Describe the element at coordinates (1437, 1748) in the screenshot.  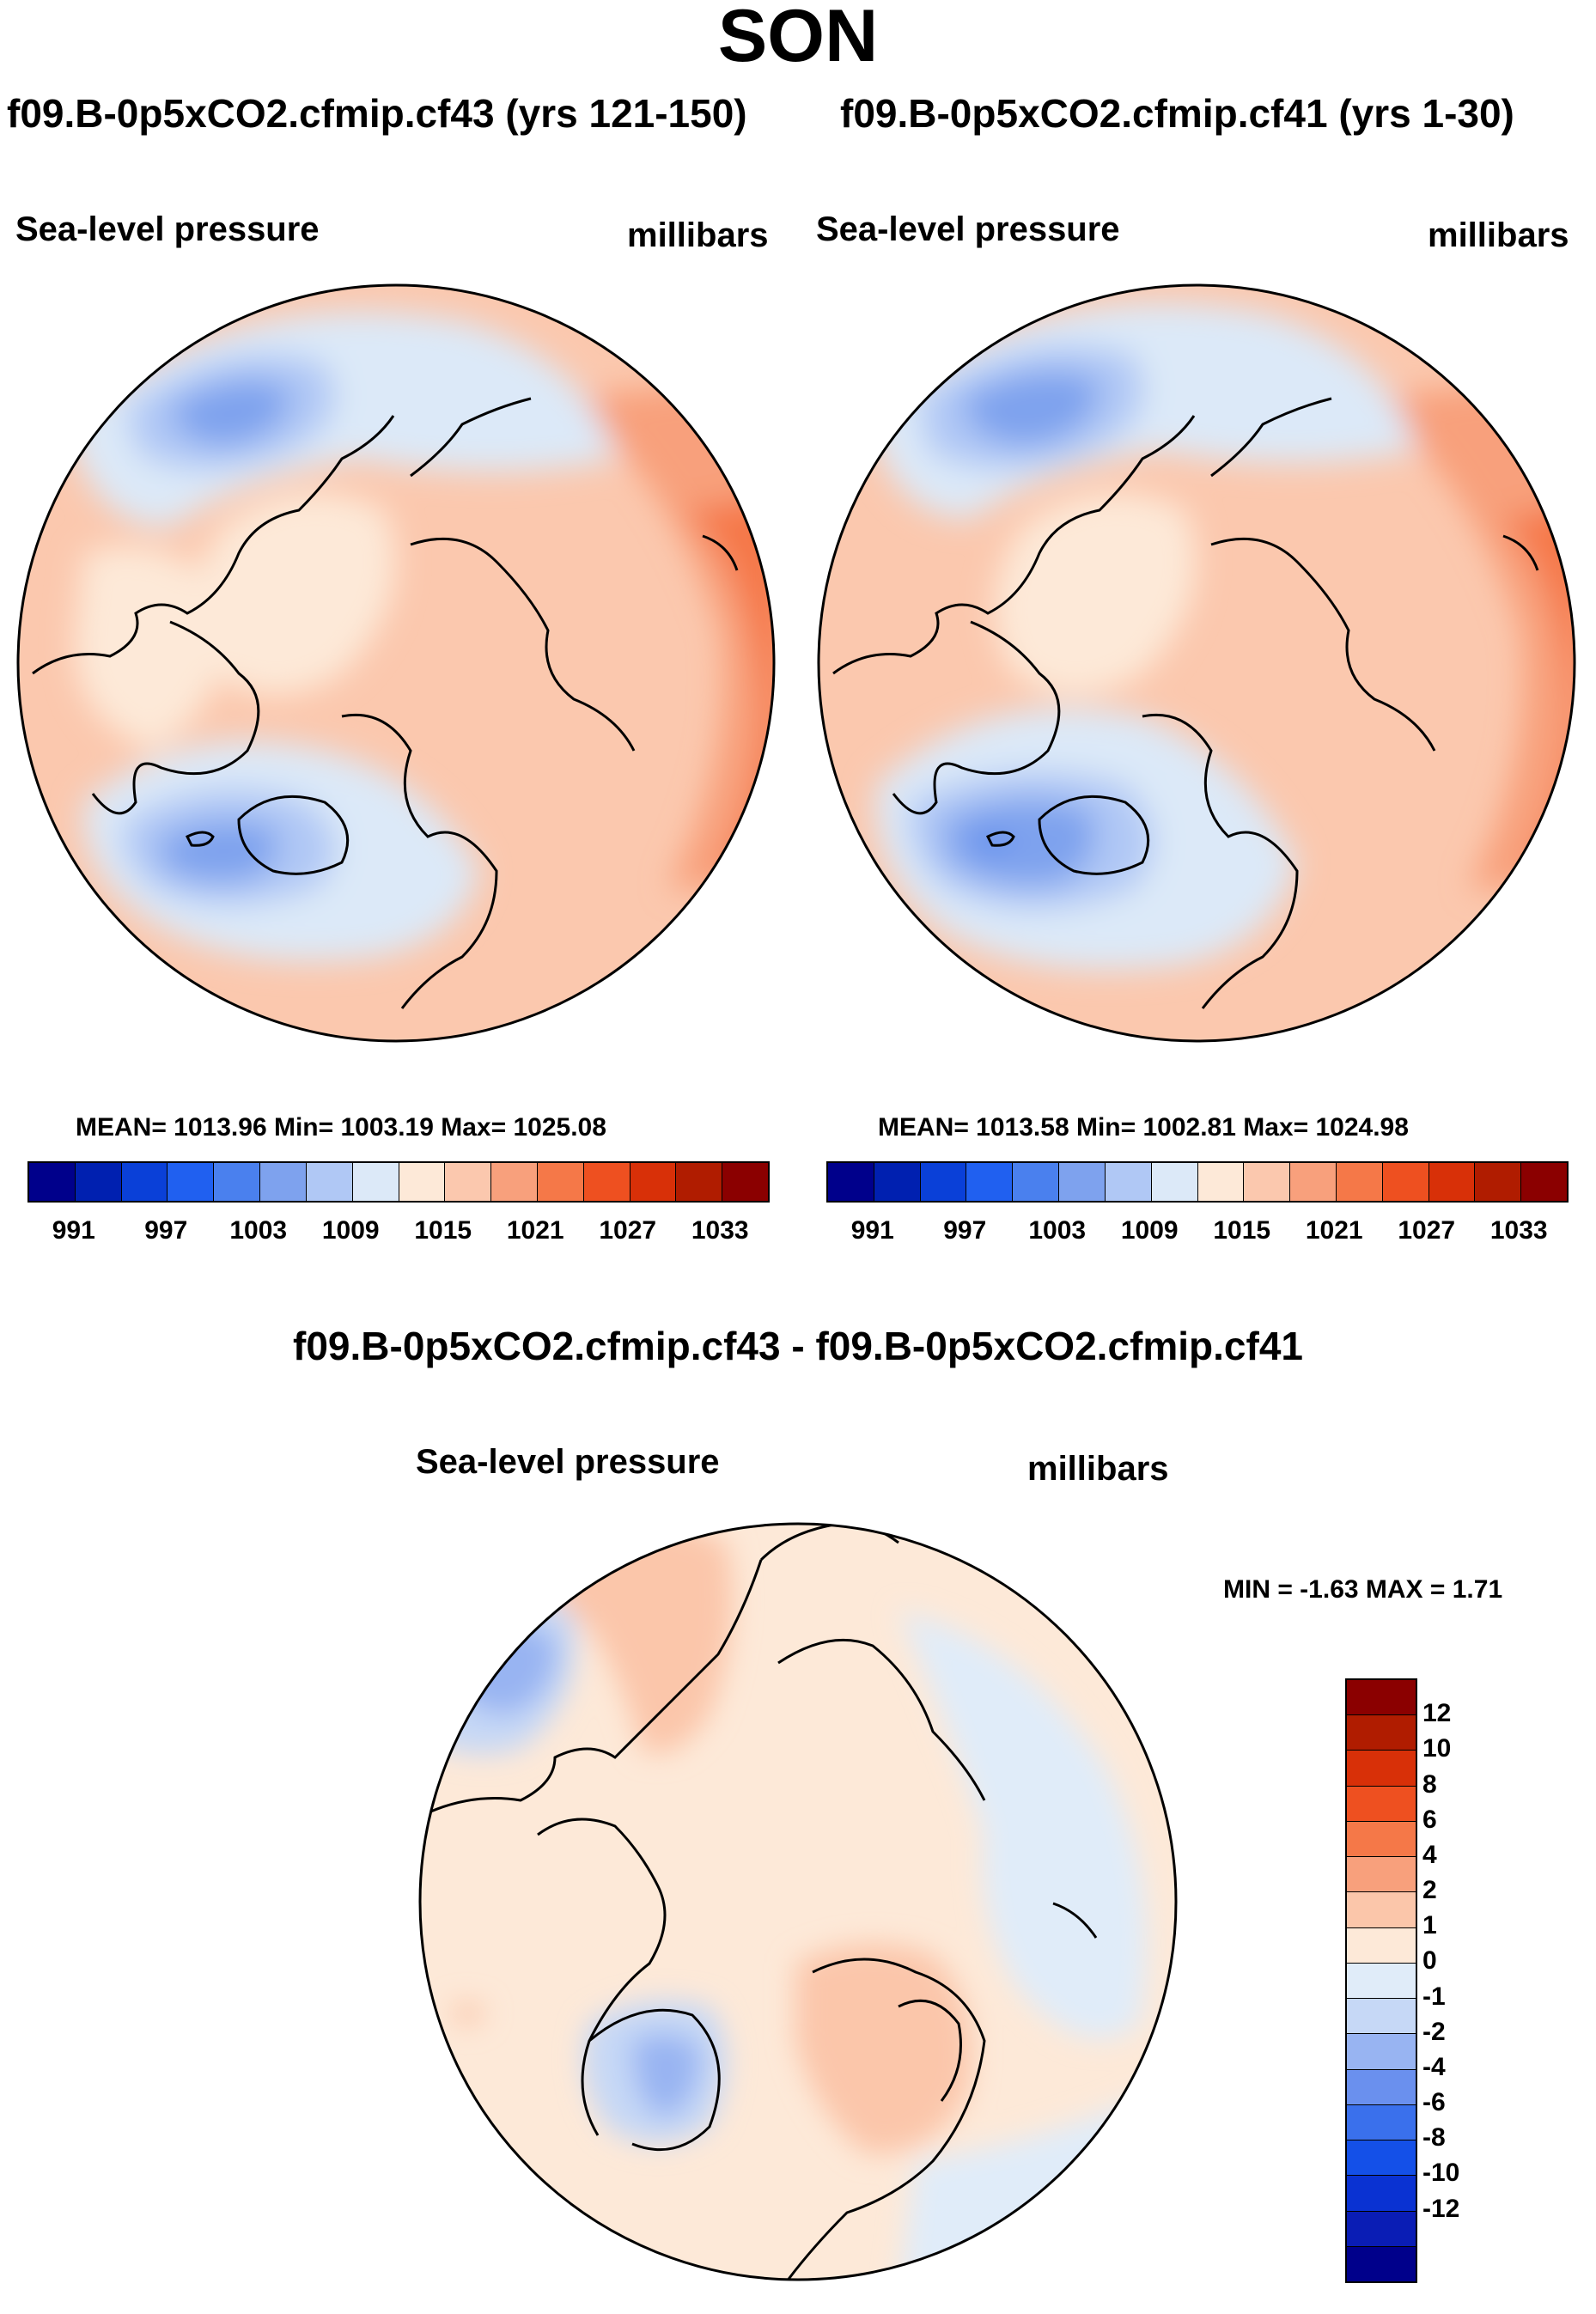
I see `colorbar-tick-label: 10` at that location.